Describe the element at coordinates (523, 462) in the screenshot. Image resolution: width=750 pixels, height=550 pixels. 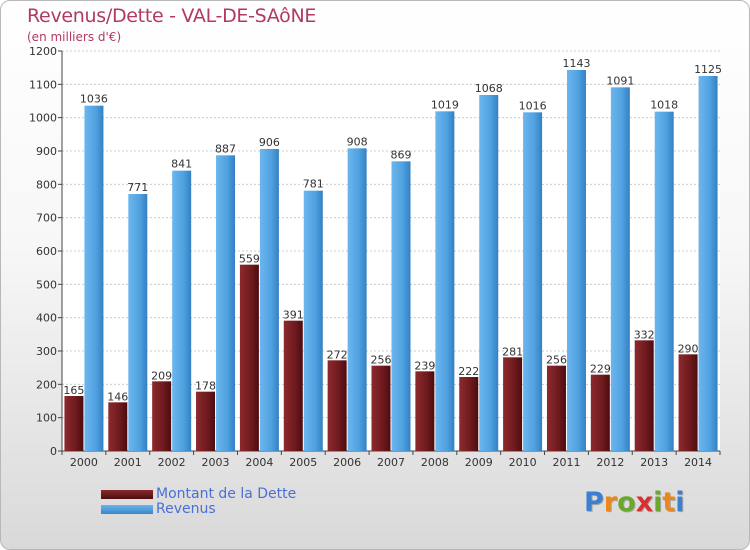
I see `x-tick-label: 2010` at that location.